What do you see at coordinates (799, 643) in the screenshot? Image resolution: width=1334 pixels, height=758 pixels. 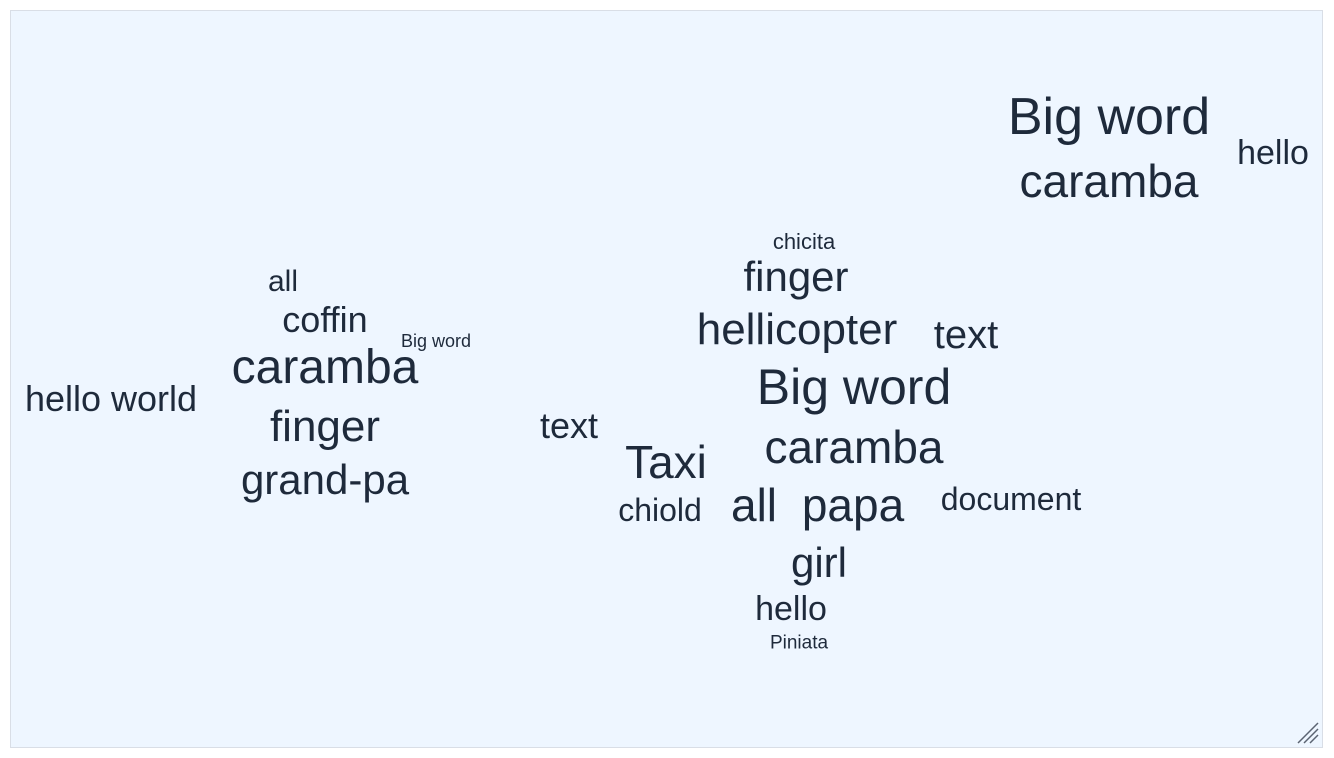 I see `word-cloud-item: Piniata` at bounding box center [799, 643].